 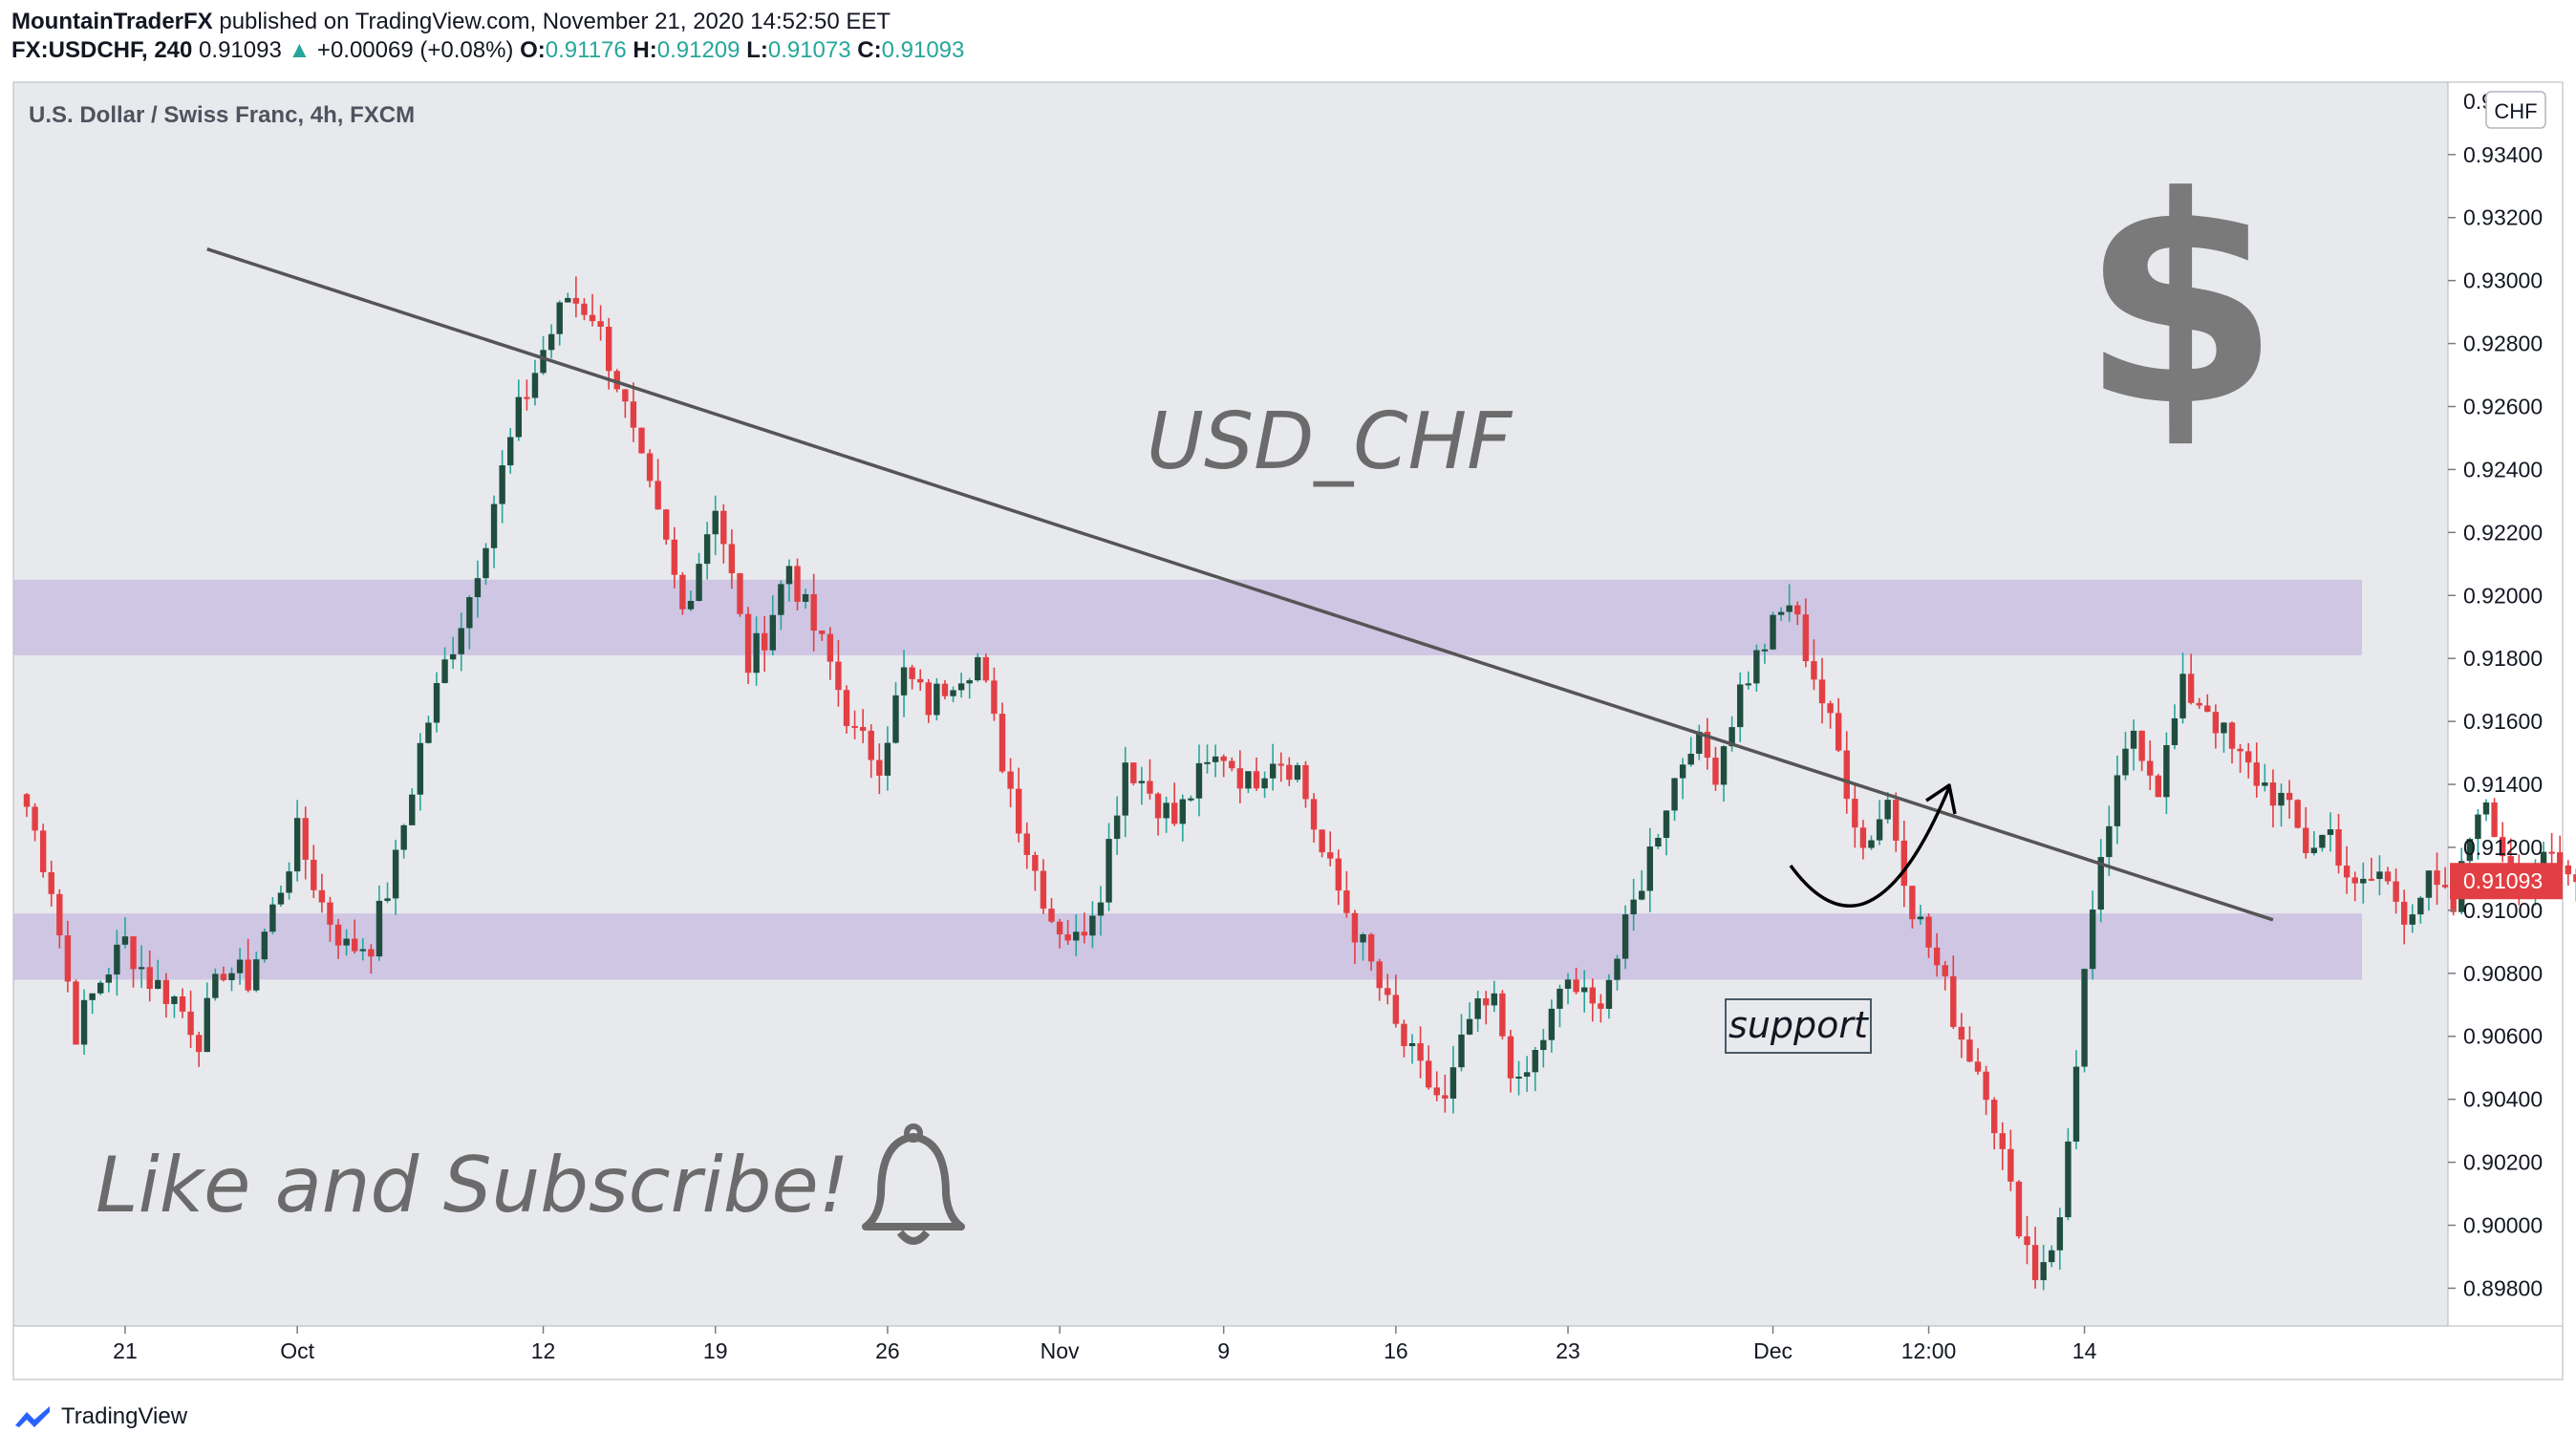 I want to click on time-tick-label: 19, so click(x=715, y=1351).